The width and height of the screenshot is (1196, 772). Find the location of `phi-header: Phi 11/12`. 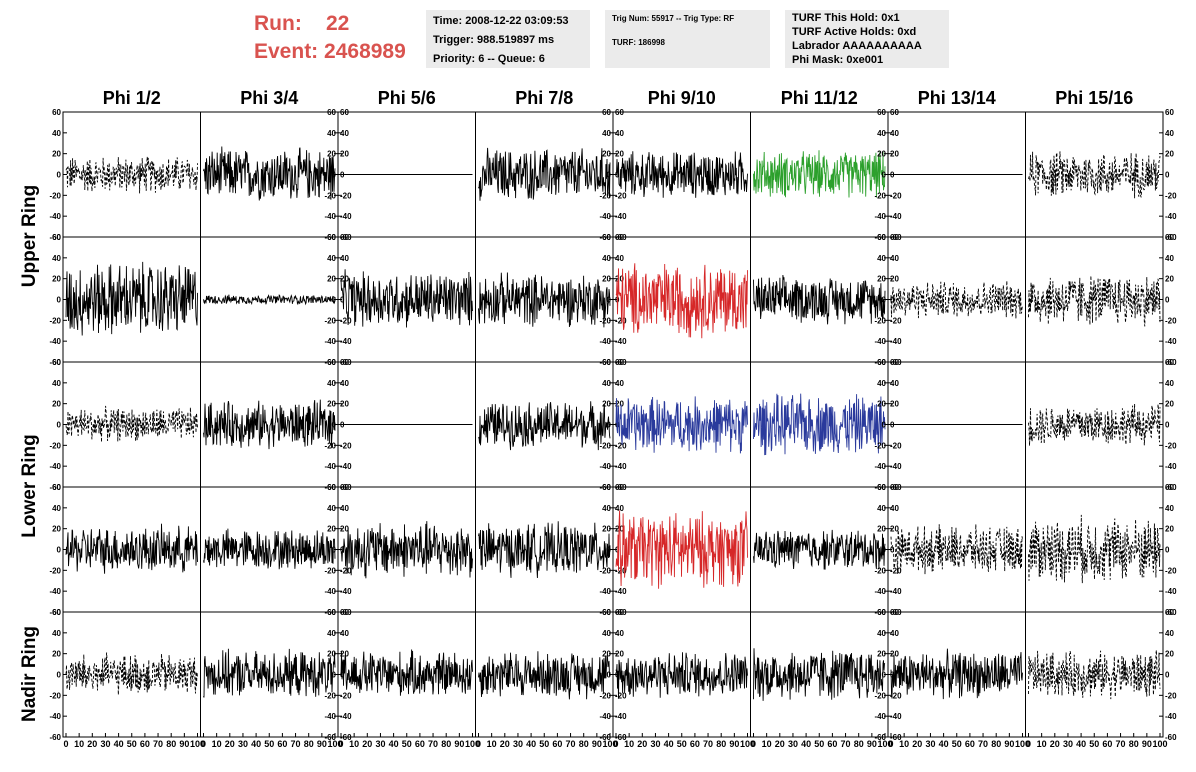

phi-header: Phi 11/12 is located at coordinates (819, 98).